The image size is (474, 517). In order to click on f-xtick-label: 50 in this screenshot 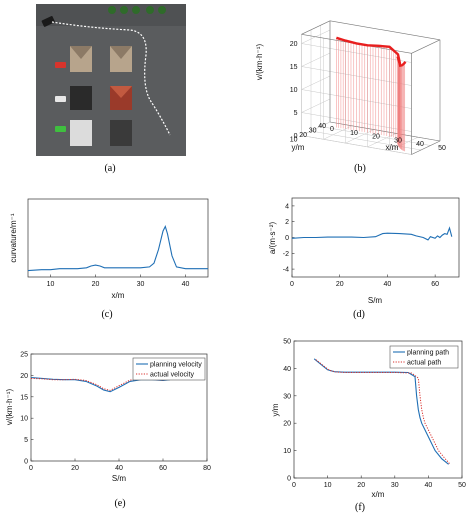, I will do `click(462, 485)`.